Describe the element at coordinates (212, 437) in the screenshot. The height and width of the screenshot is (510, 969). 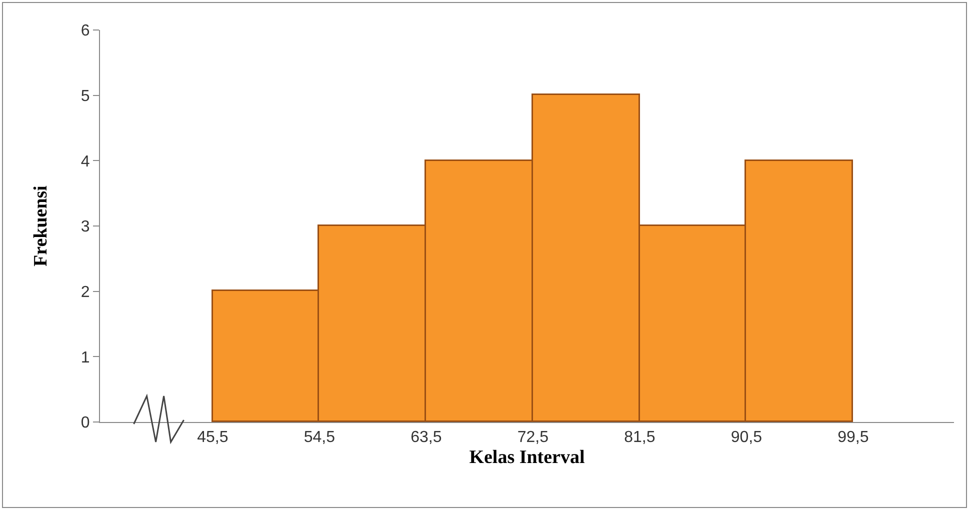
I see `x-tick-label: 45,5` at that location.